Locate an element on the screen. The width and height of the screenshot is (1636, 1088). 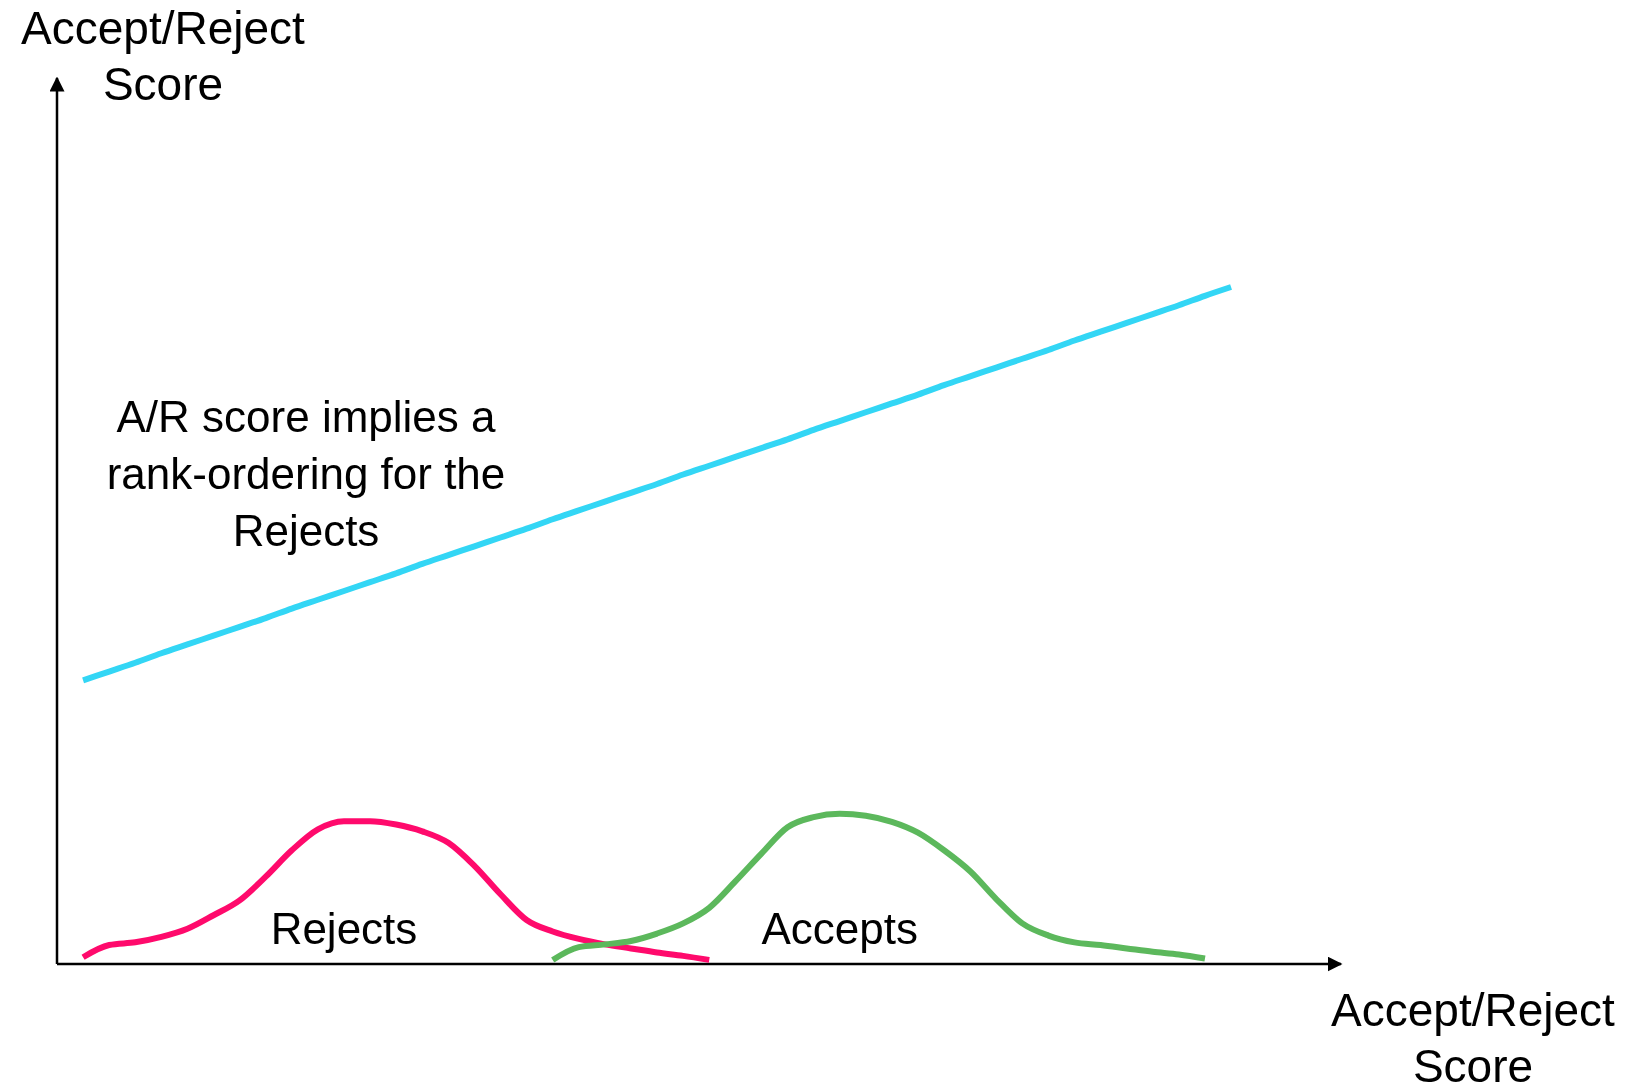
series-label: Rejects is located at coordinates (344, 928).